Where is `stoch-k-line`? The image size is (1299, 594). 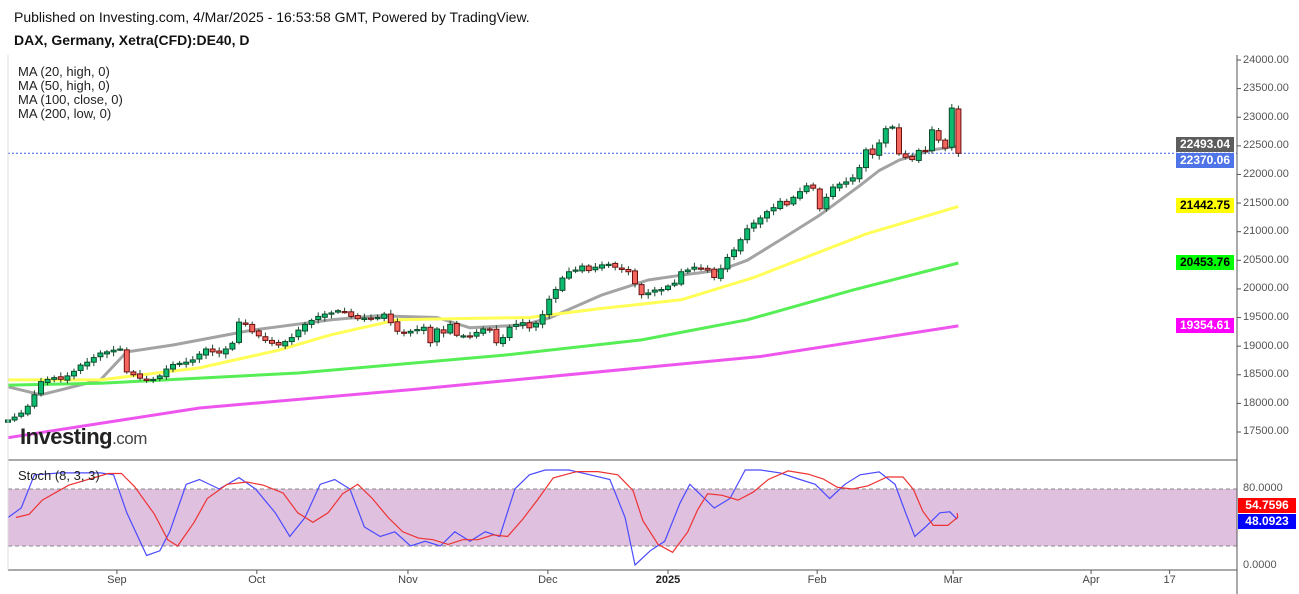
stoch-k-line is located at coordinates (482, 518).